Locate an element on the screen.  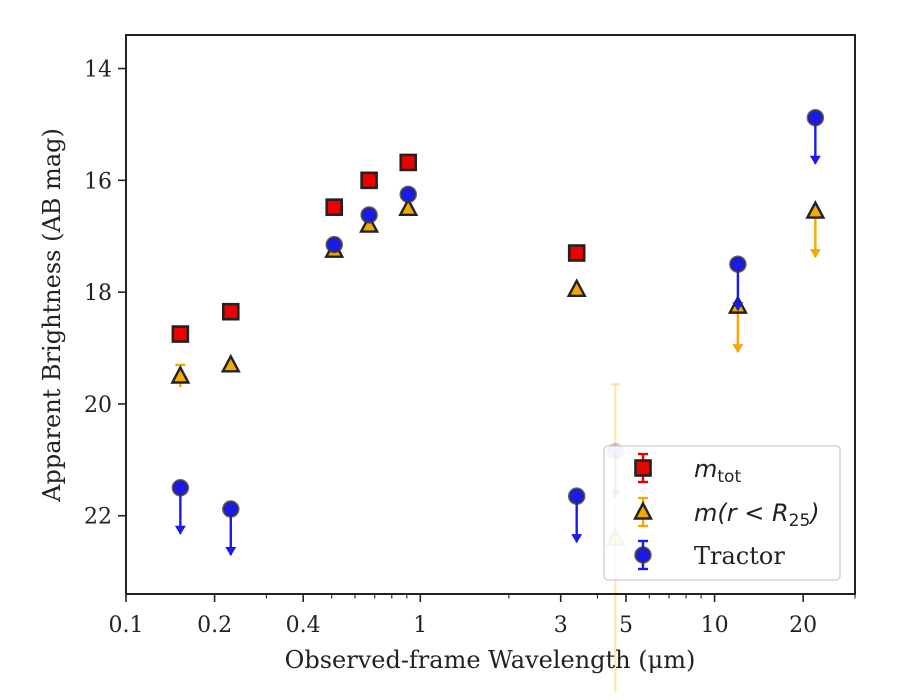
x-tick-label: 5 is located at coordinates (626, 625).